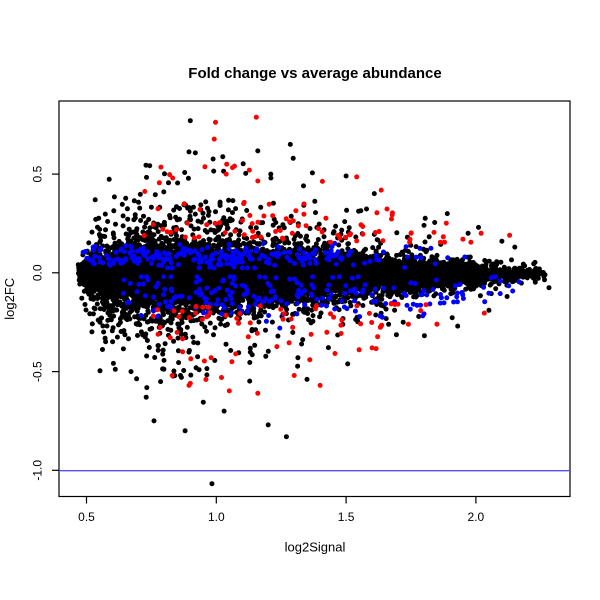 The width and height of the screenshot is (600, 600). What do you see at coordinates (38, 470) in the screenshot?
I see `svg-text: -1.0` at bounding box center [38, 470].